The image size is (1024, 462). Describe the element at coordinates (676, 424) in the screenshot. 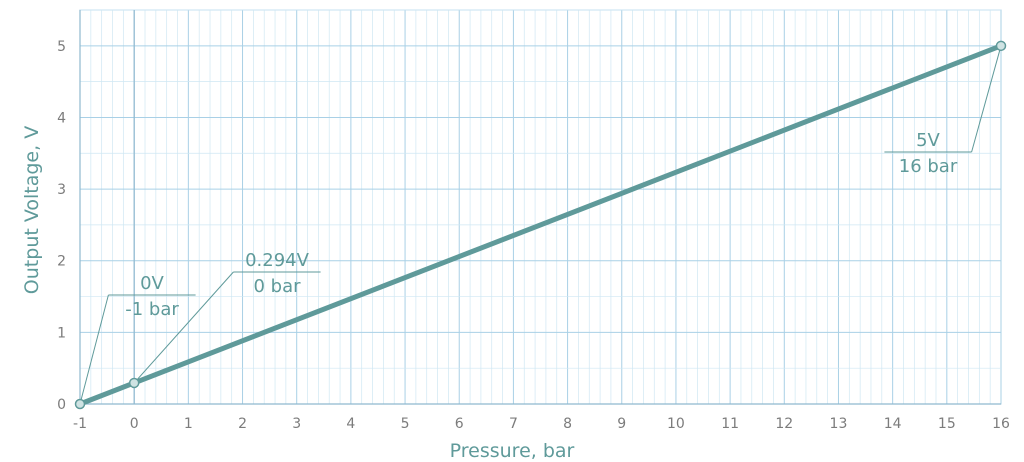

I see `x-tick-label: 10` at that location.